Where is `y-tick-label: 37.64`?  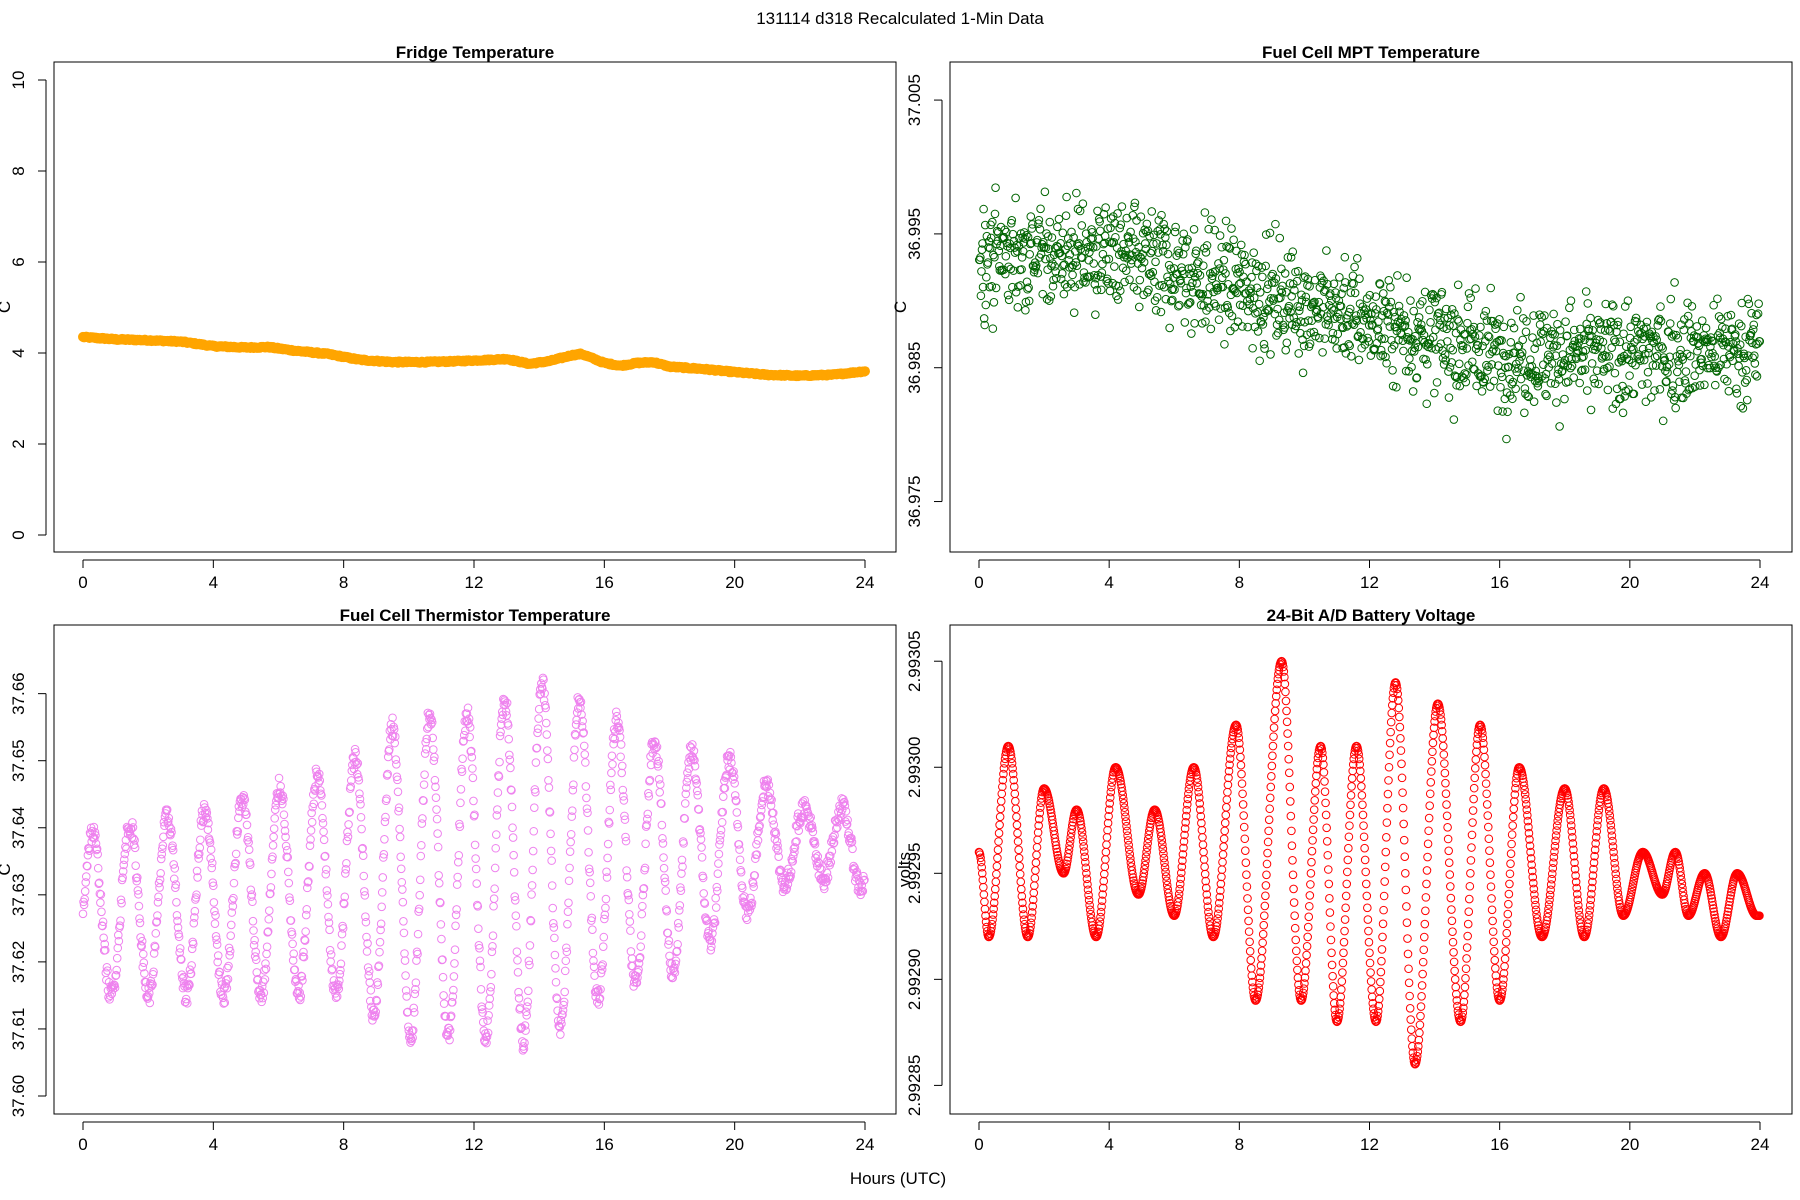 y-tick-label: 37.64 is located at coordinates (18, 827).